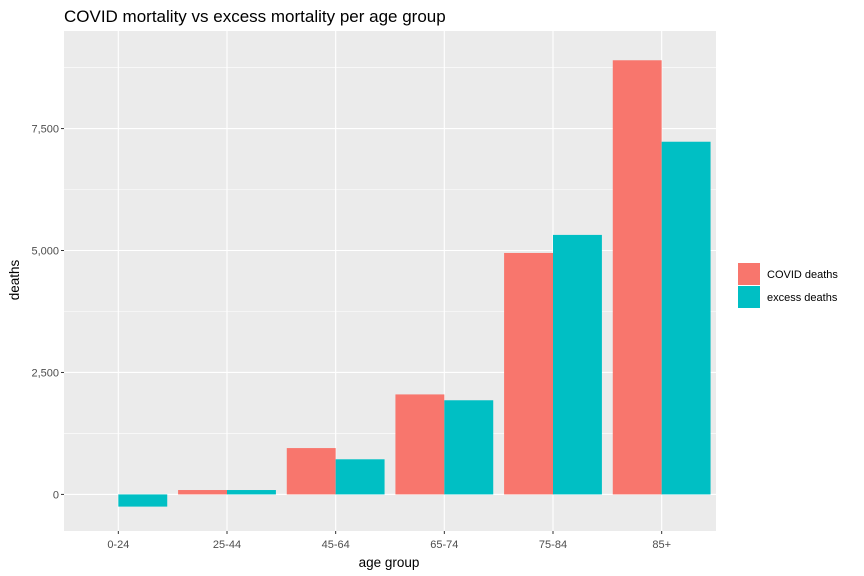 The height and width of the screenshot is (576, 864). Describe the element at coordinates (802, 298) in the screenshot. I see `legend-label: excess deaths` at that location.